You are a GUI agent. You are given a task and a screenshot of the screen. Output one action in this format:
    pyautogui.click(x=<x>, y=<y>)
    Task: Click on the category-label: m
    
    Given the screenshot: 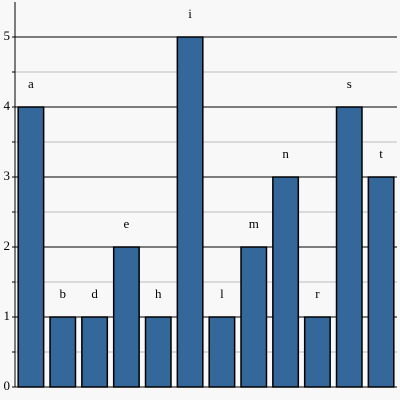 What is the action you would take?
    pyautogui.click(x=254, y=223)
    